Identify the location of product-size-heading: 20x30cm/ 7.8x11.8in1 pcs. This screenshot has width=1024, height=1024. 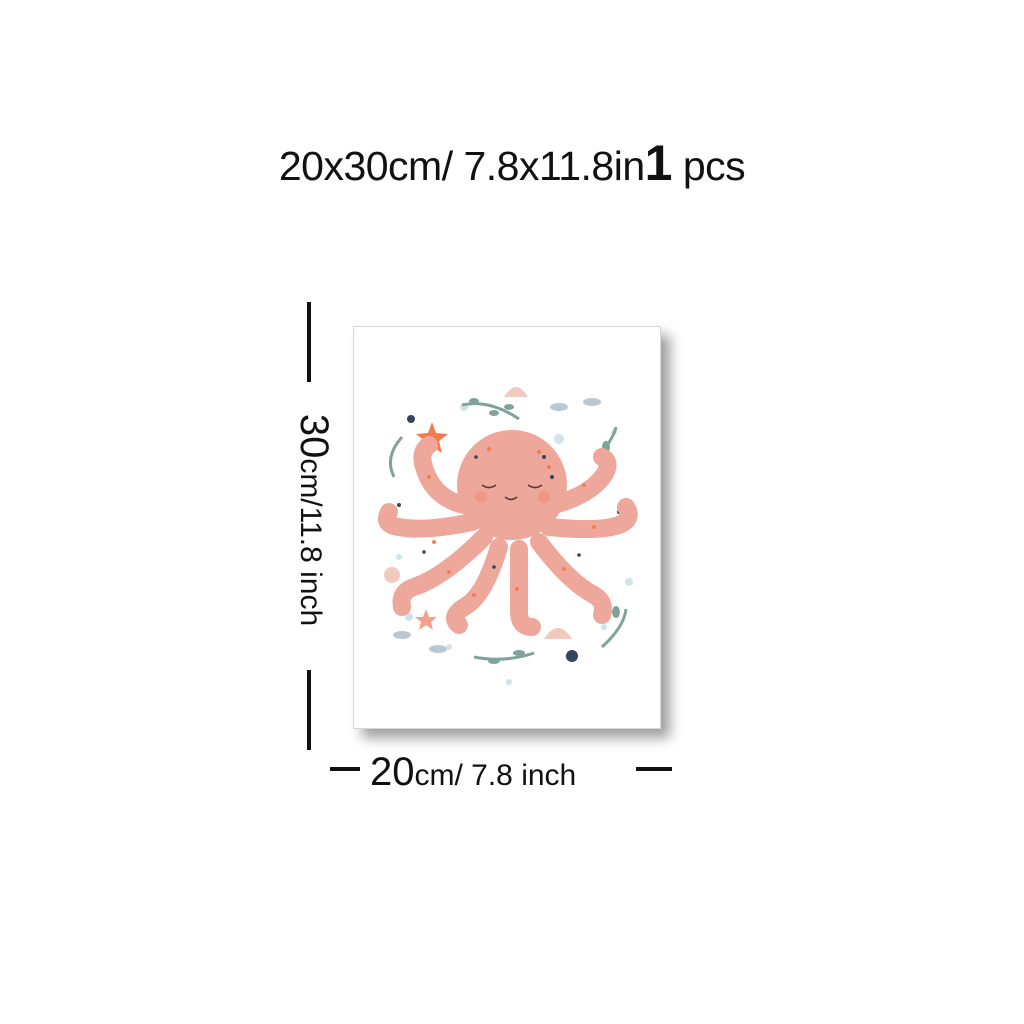
(512, 164).